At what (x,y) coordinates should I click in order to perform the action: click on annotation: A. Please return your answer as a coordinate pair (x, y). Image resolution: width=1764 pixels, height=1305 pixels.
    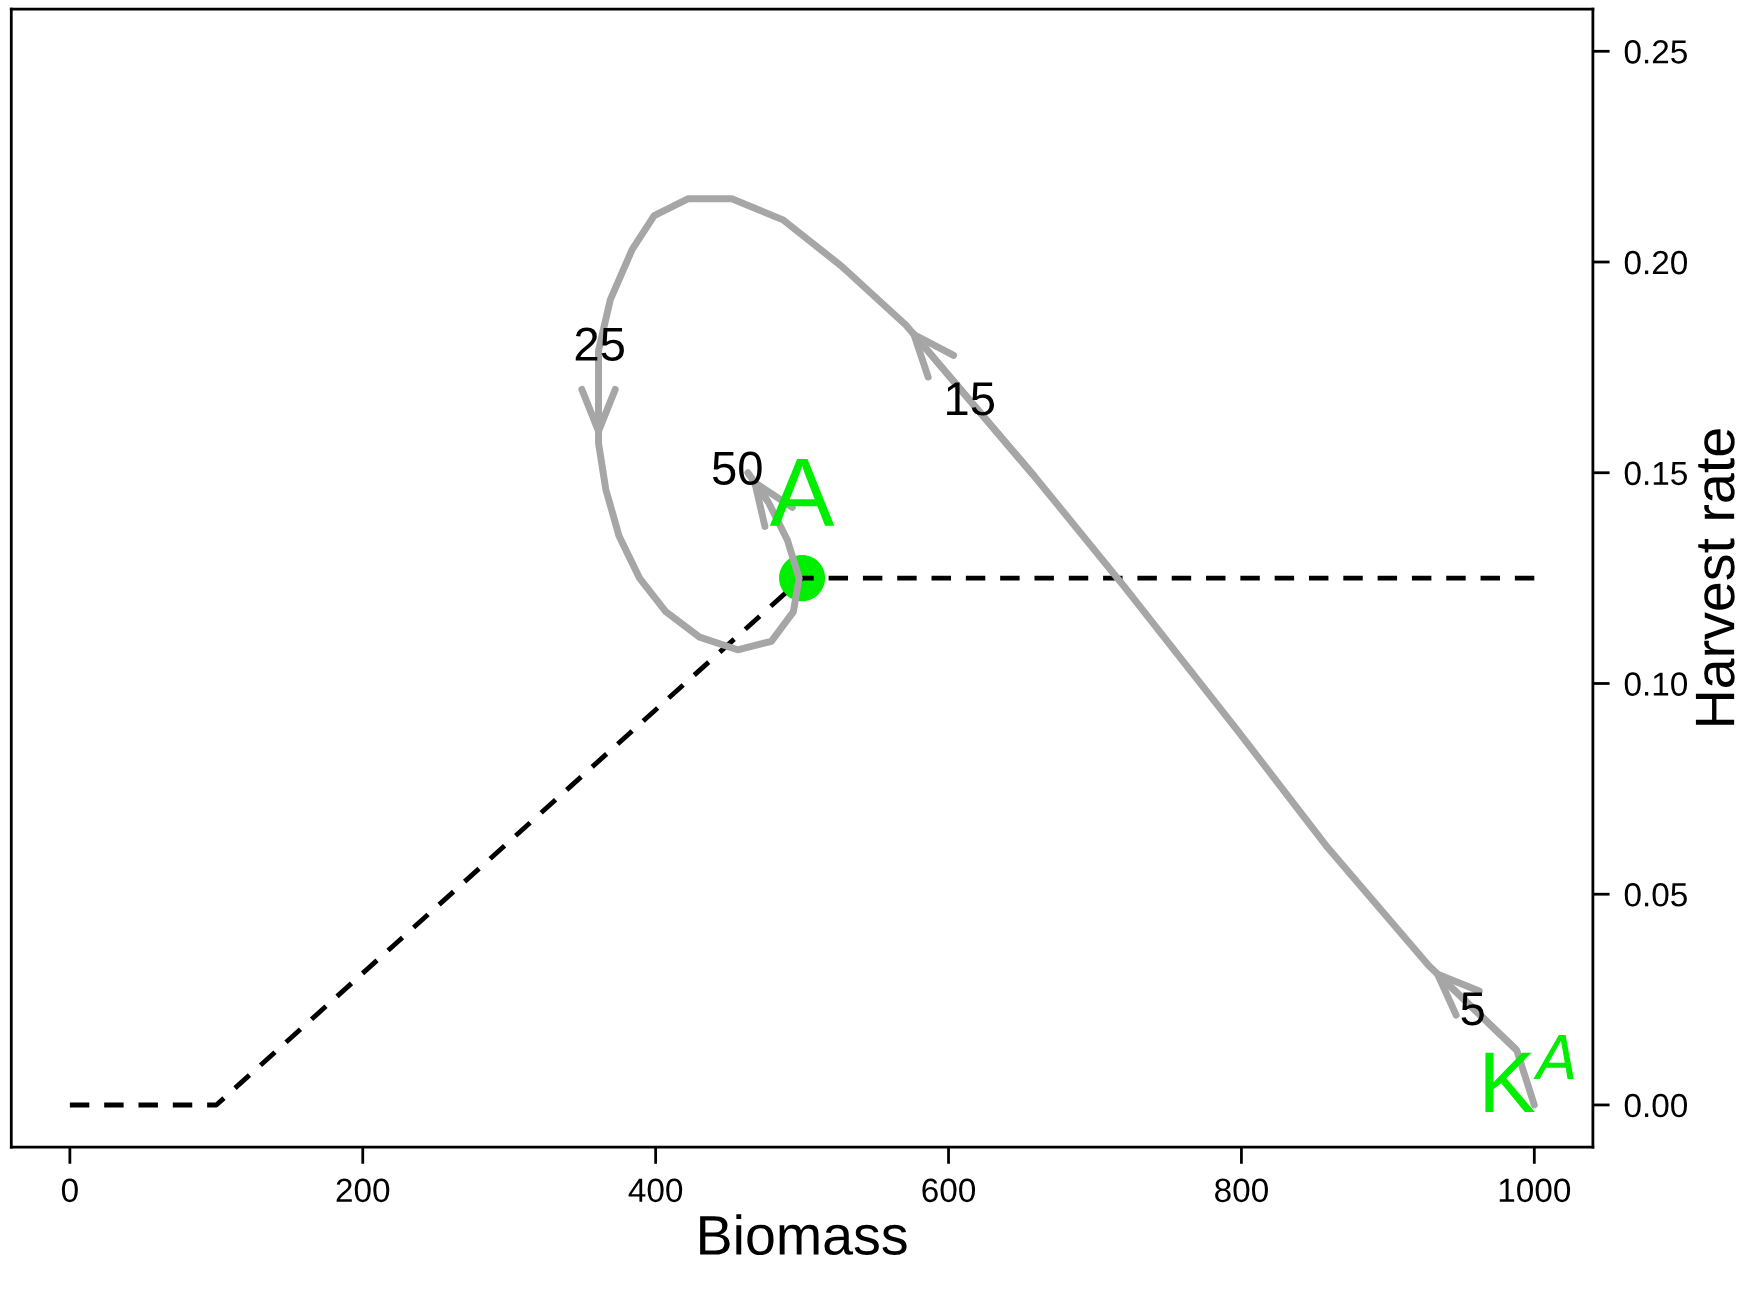
    Looking at the image, I should click on (802, 492).